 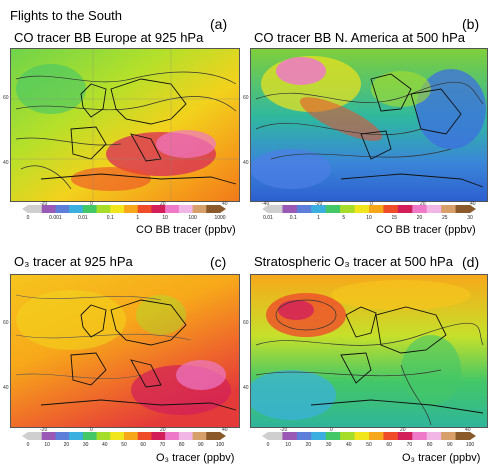 What do you see at coordinates (220, 218) in the screenshot?
I see `colorbar-tick-label: 1000` at bounding box center [220, 218].